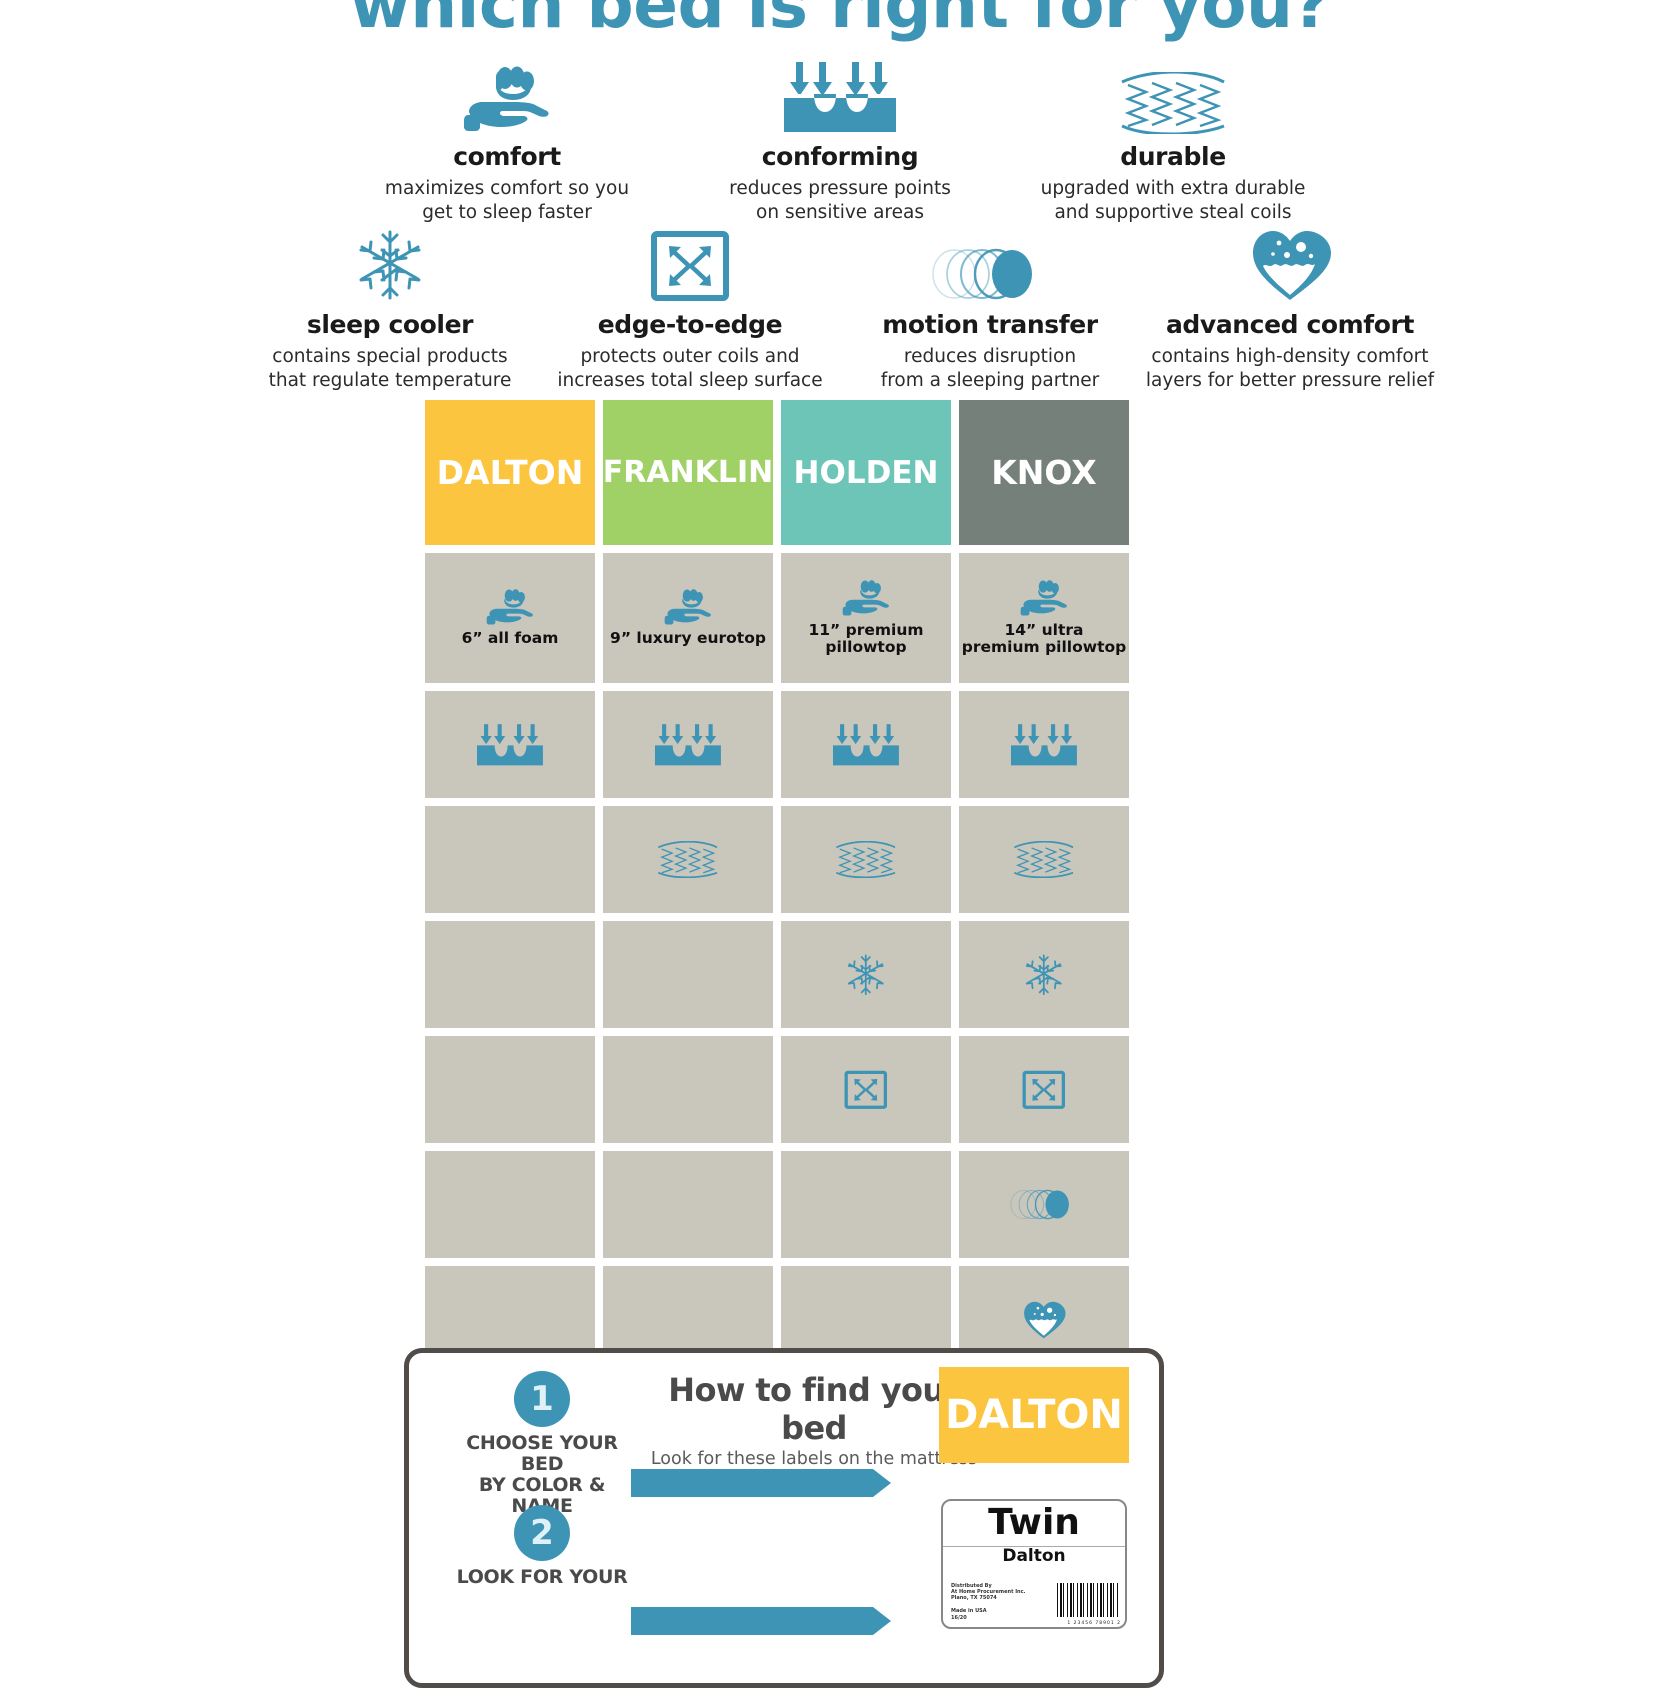 The image size is (1680, 1688). What do you see at coordinates (1034, 1546) in the screenshot?
I see `label-divider` at bounding box center [1034, 1546].